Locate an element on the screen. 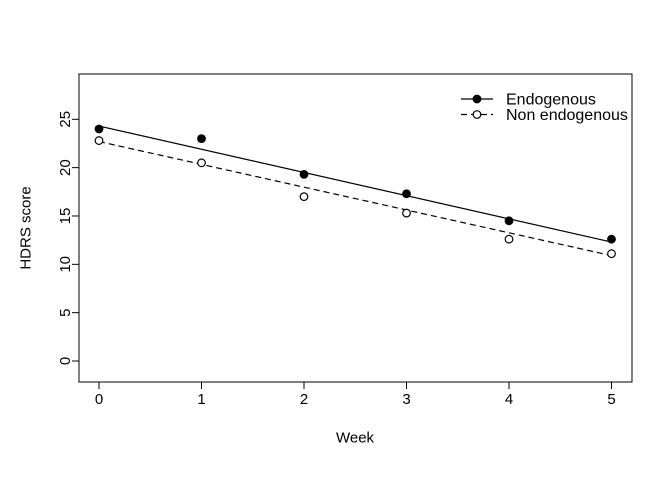 The width and height of the screenshot is (672, 480). legend-label: Endogenous is located at coordinates (551, 100).